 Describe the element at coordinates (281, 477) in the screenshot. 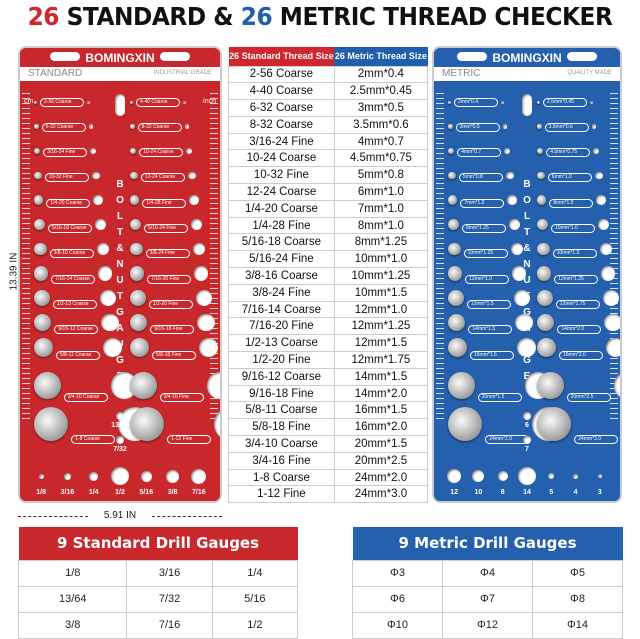

I see `standard-thread-cell: 1-8 Coarse` at that location.